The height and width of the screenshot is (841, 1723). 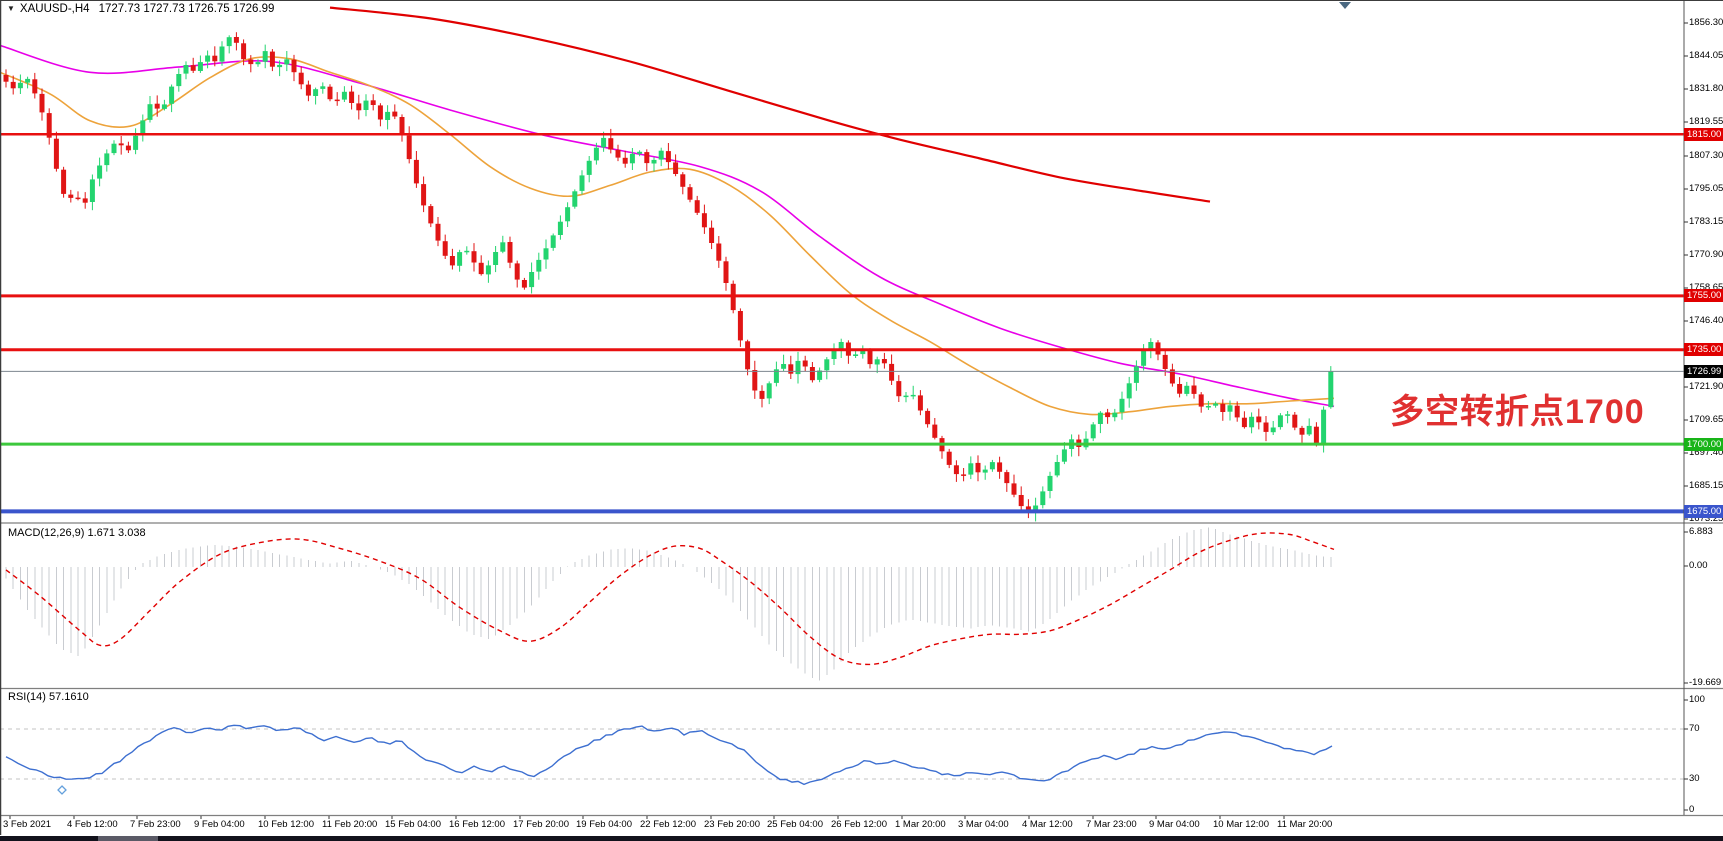 What do you see at coordinates (27, 824) in the screenshot?
I see `time-tick-label: 3 Feb 2021` at bounding box center [27, 824].